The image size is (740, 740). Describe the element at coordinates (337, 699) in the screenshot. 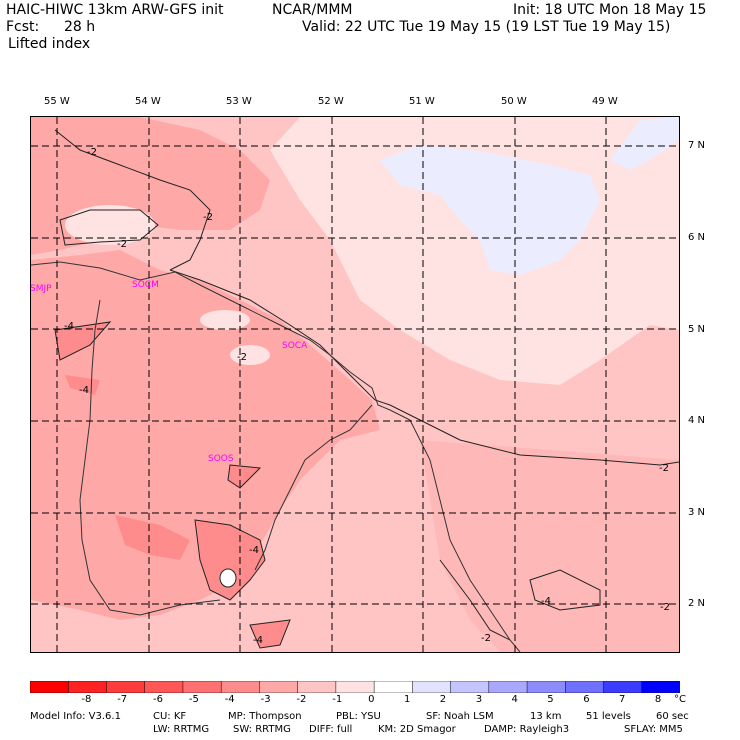

I see `colorbar-tick-label: -1` at that location.